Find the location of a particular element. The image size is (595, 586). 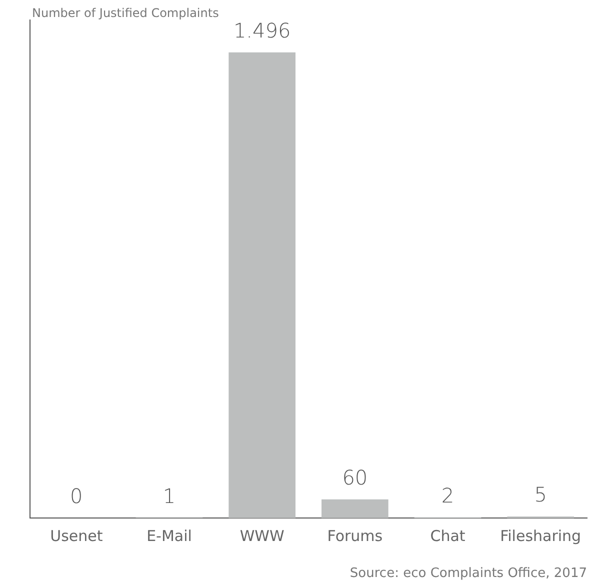

data-label: 60 is located at coordinates (355, 478).